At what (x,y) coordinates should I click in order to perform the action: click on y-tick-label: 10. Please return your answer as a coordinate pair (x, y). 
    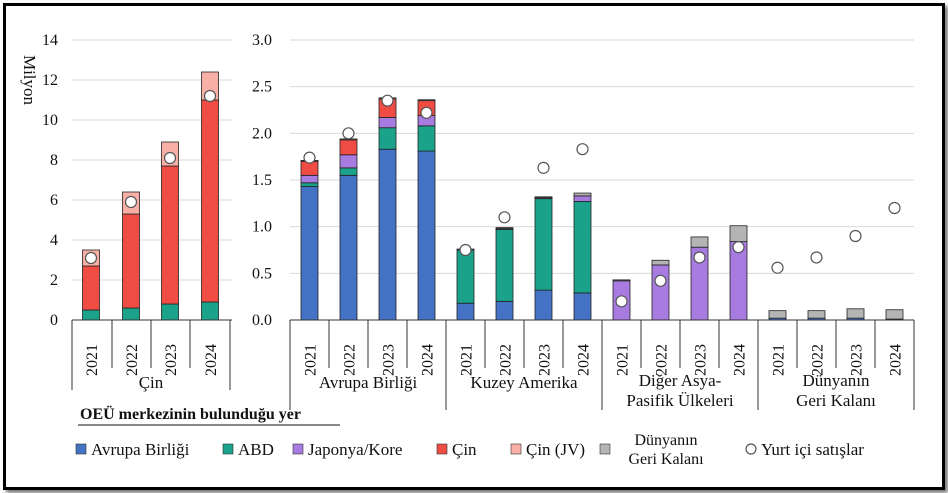
    Looking at the image, I should click on (50, 120).